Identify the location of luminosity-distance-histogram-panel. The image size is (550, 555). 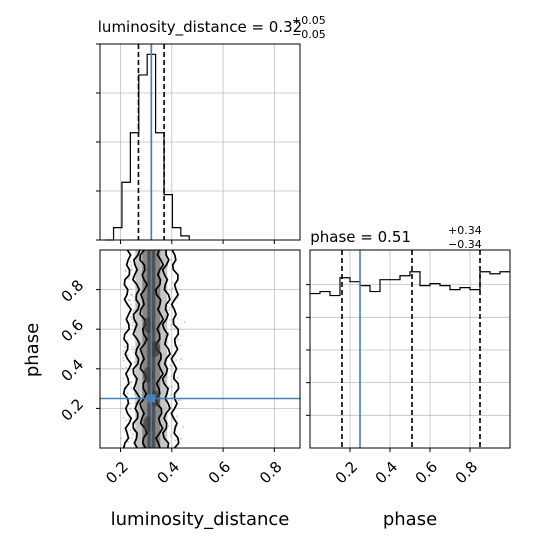
(198, 143).